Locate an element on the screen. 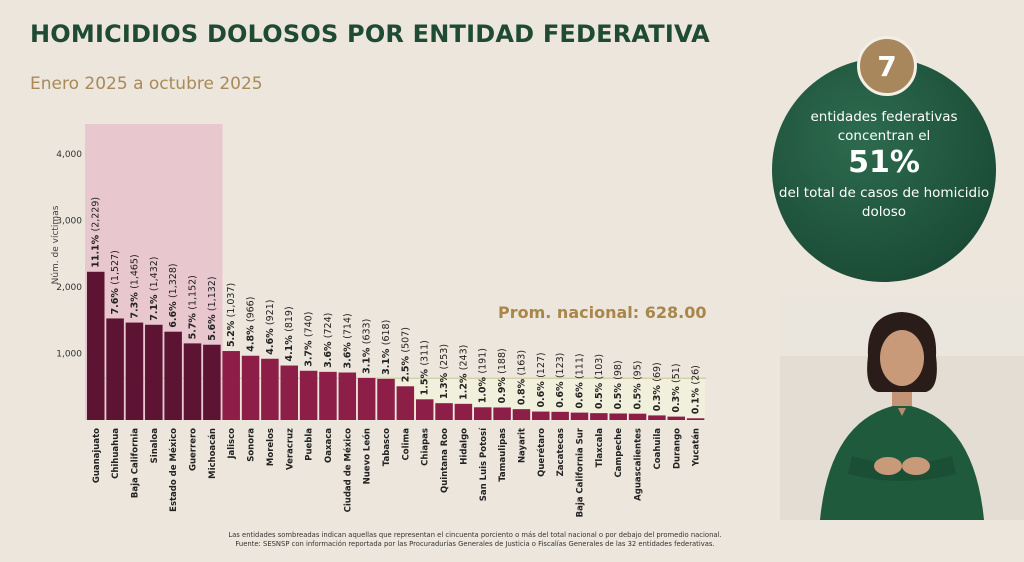  category-label: Nayarit is located at coordinates (522, 445).